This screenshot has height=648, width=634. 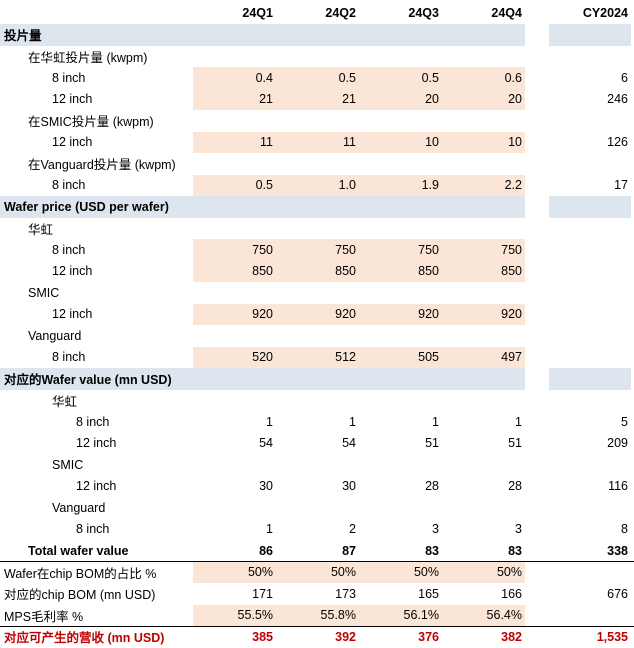 What do you see at coordinates (617, 142) in the screenshot?
I see `cy-value-cell: 126` at bounding box center [617, 142].